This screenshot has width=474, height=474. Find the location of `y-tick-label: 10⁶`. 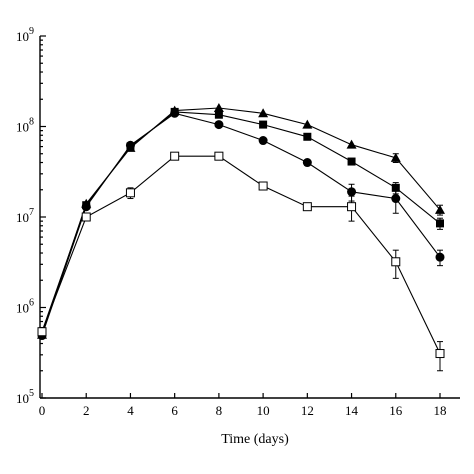

y-tick-label: 10⁶ is located at coordinates (25, 307).